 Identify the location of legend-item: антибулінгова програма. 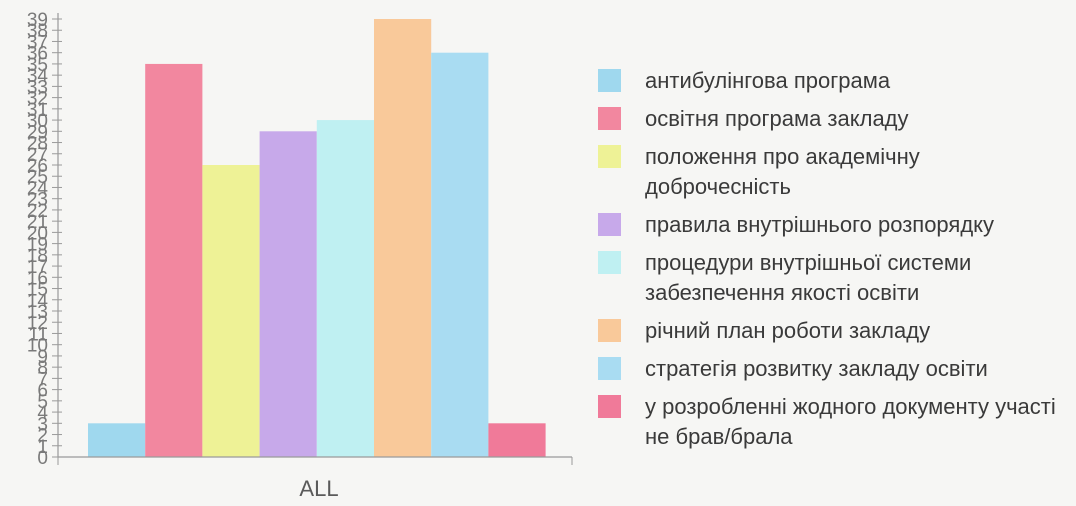
(833, 81).